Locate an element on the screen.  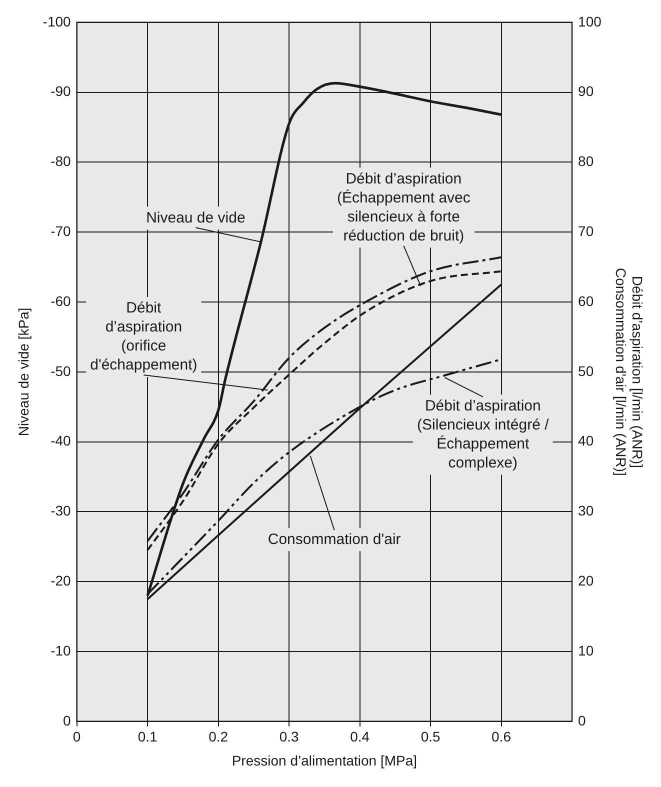
y-tick-label: -50 is located at coordinates (61, 370).